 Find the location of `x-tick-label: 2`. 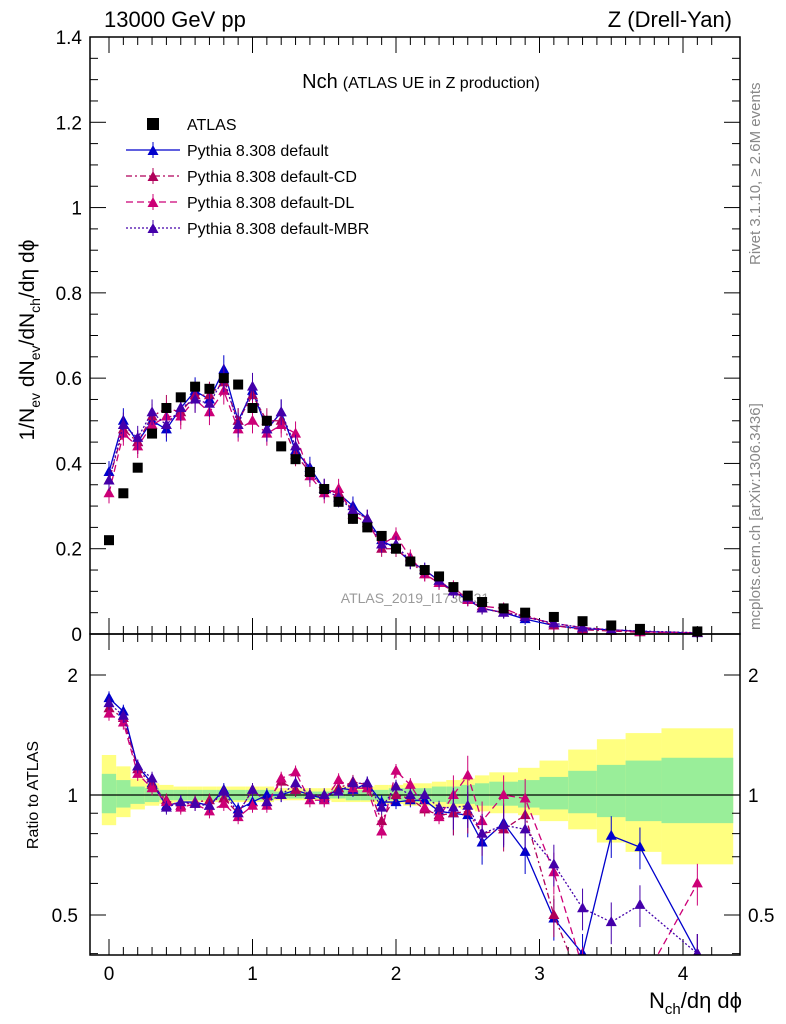

x-tick-label: 2 is located at coordinates (396, 974).